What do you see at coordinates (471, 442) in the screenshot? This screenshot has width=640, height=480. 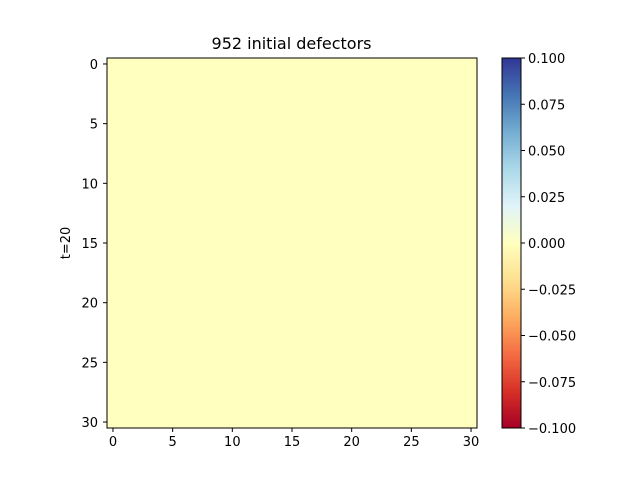 I see `x-tick-label: 30` at bounding box center [471, 442].